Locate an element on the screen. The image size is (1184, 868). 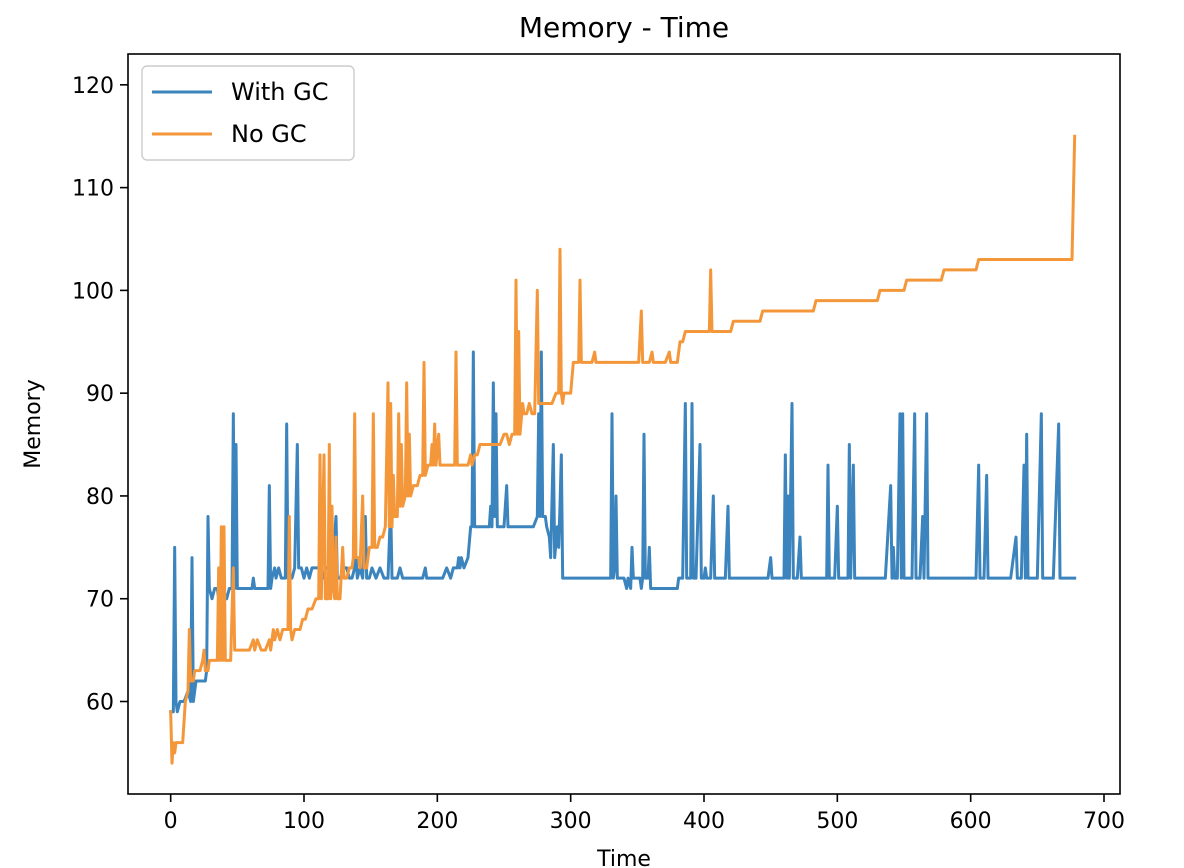
x-tick-label: 0 is located at coordinates (171, 821).